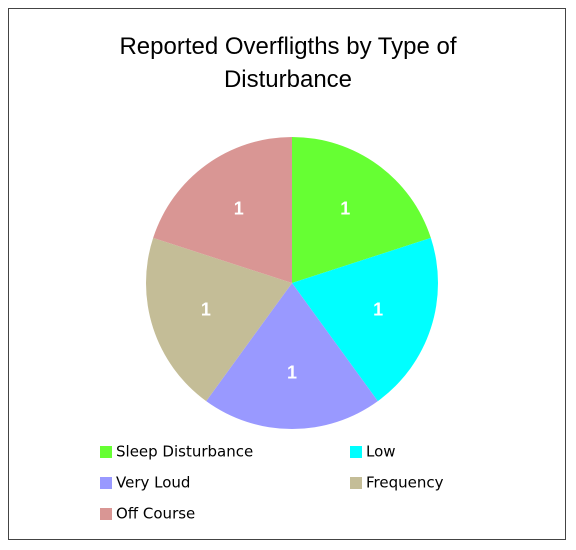 This screenshot has height=550, width=576. Describe the element at coordinates (184, 452) in the screenshot. I see `legend-label: Sleep Disturbance` at that location.